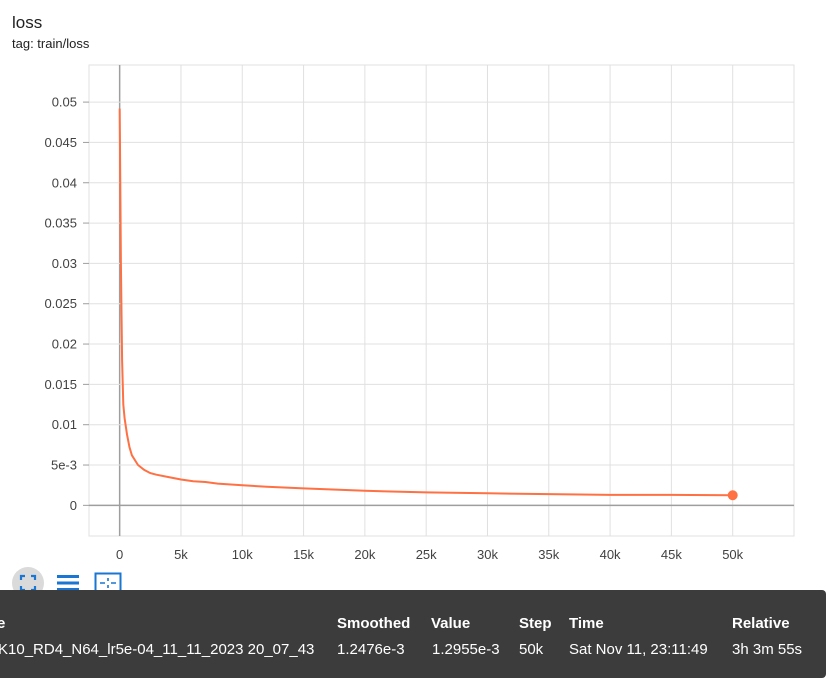 Image resolution: width=829 pixels, height=680 pixels. I want to click on x-tick-label: 40k, so click(610, 554).